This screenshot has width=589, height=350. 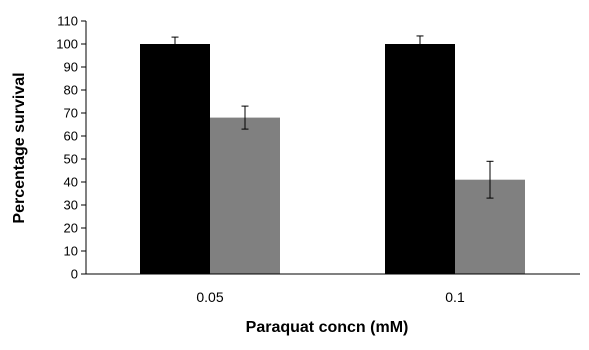 What do you see at coordinates (330, 297) in the screenshot?
I see `x-categories: 0.05 0.1` at bounding box center [330, 297].